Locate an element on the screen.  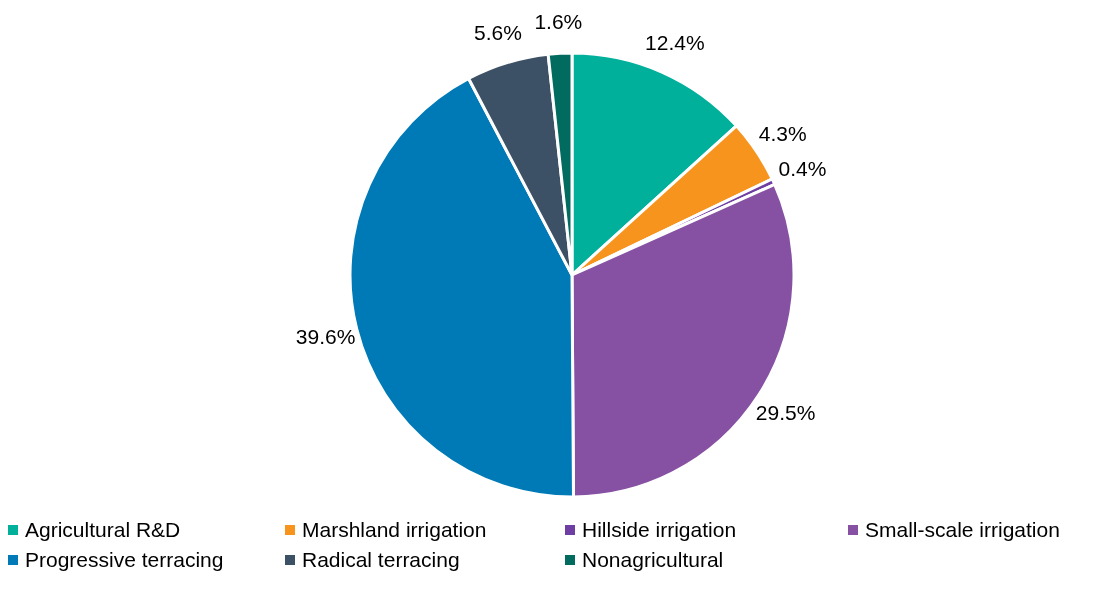
data-label: 0.4% is located at coordinates (802, 168).